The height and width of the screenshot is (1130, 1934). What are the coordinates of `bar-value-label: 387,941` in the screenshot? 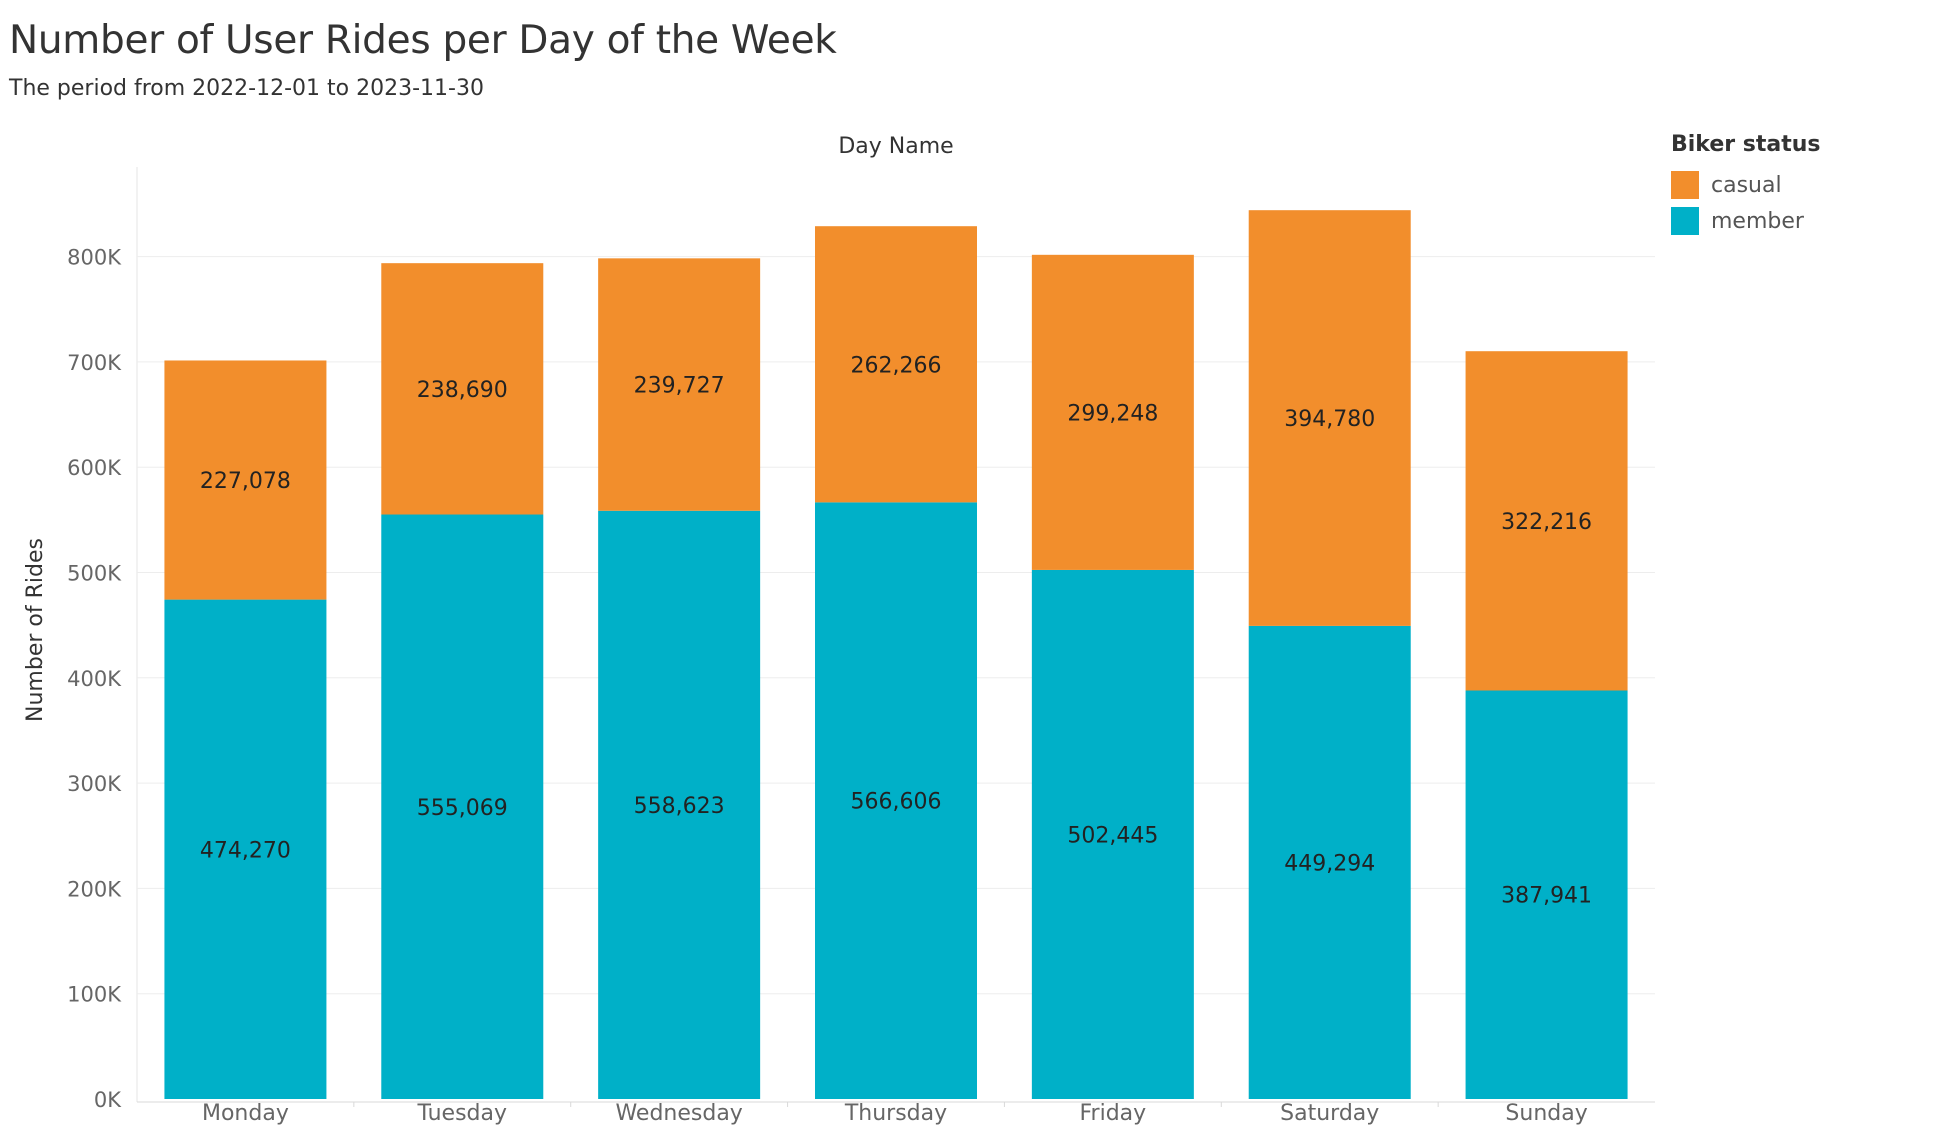 It's located at (1546, 896).